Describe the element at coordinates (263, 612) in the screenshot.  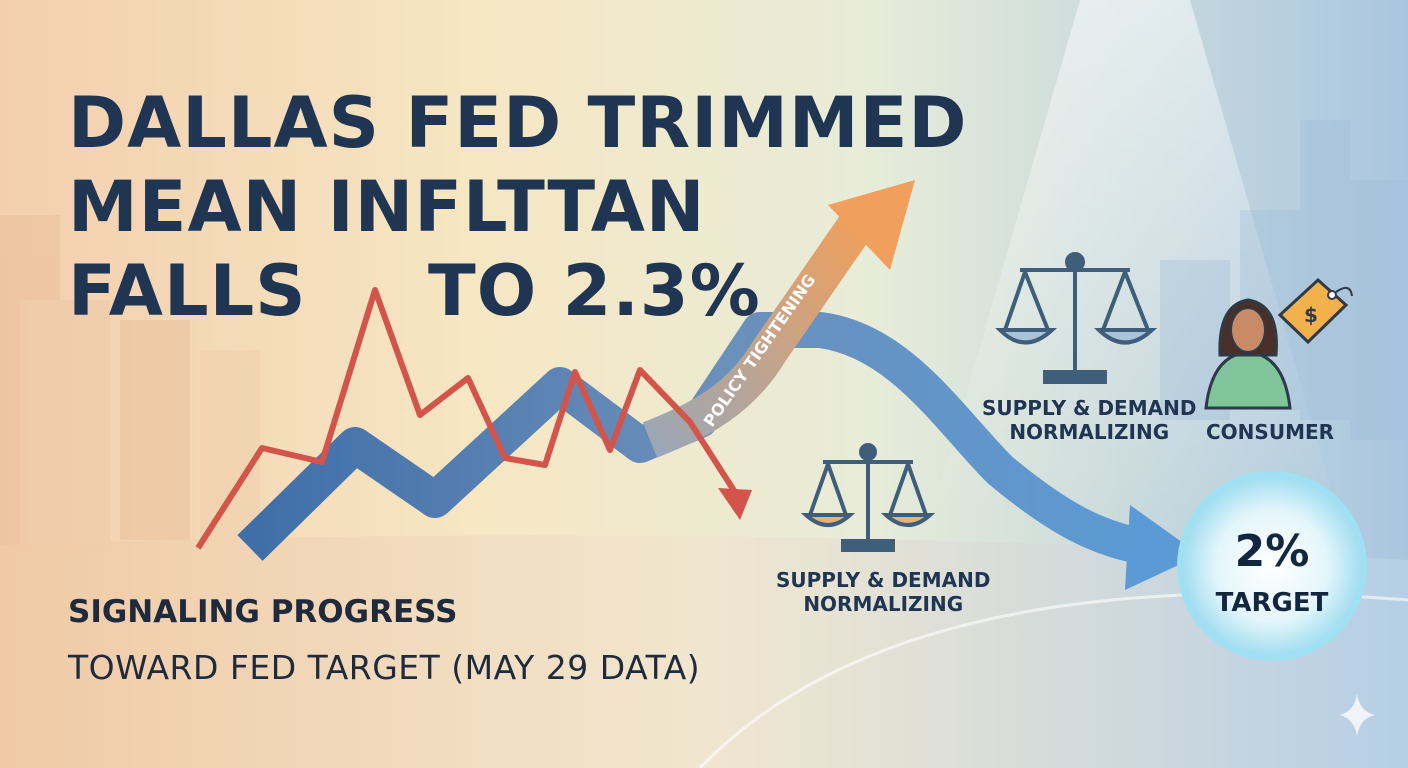
I see `subheadline-line-1: SIGNALING PROGRESS` at that location.